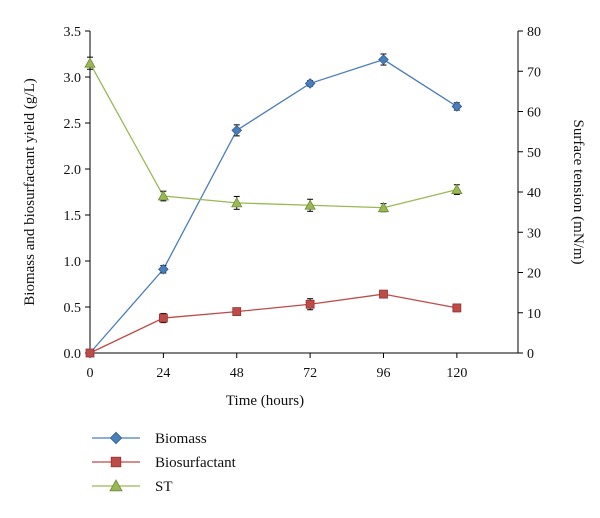 This screenshot has height=518, width=600. I want to click on x-tick-label: 72, so click(310, 373).